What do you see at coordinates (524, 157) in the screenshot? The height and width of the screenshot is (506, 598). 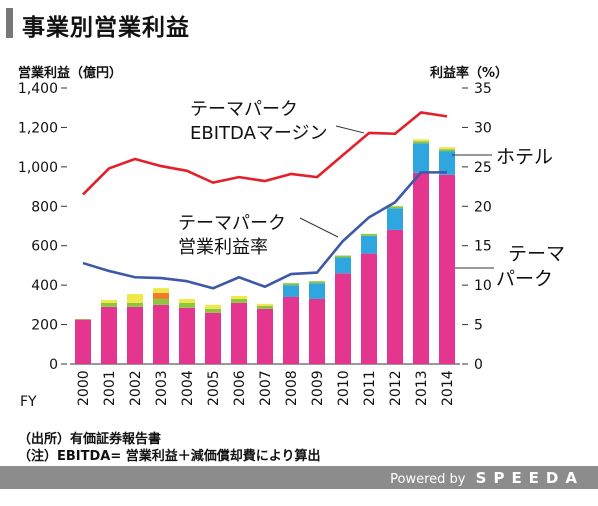 I see `annotation-hotel: ホテル` at bounding box center [524, 157].